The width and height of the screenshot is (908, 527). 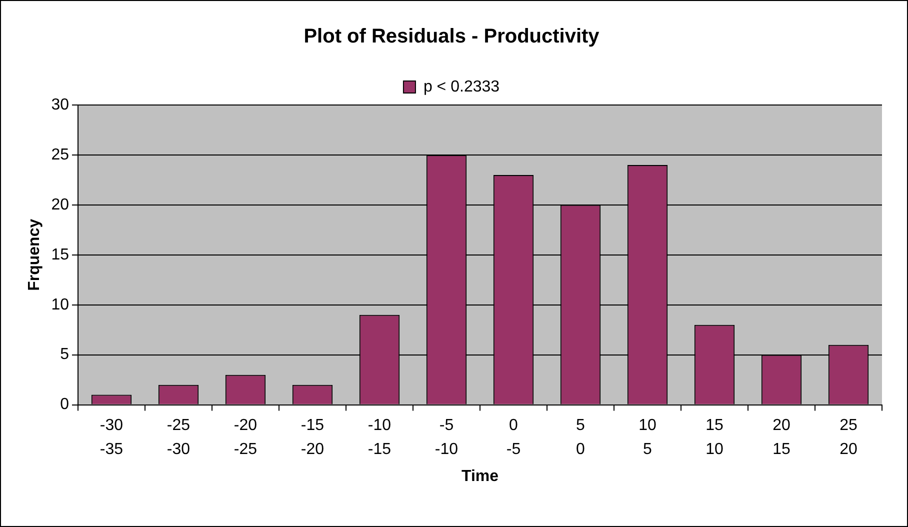 I want to click on x-tick-label: 15 10, so click(x=715, y=437).